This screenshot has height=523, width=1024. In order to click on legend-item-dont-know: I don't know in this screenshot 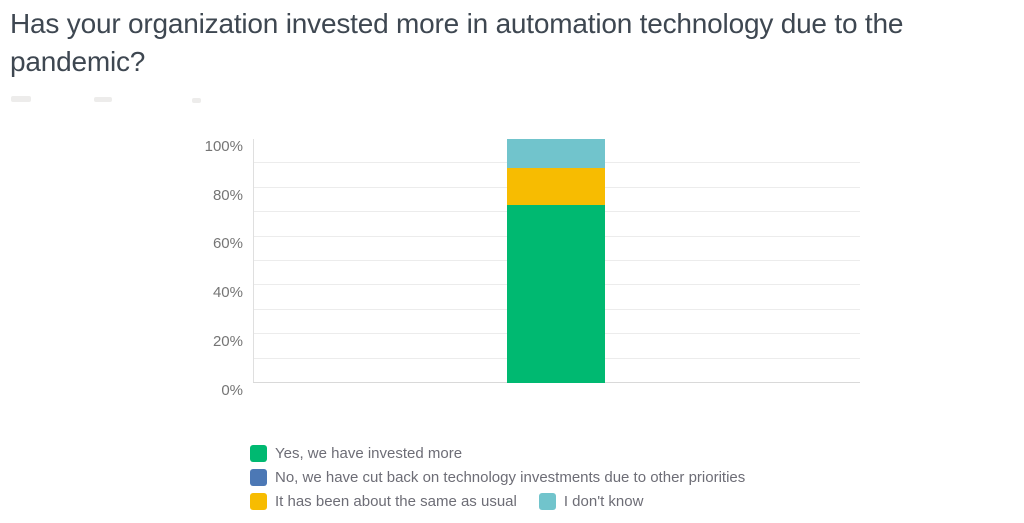, I will do `click(591, 501)`.